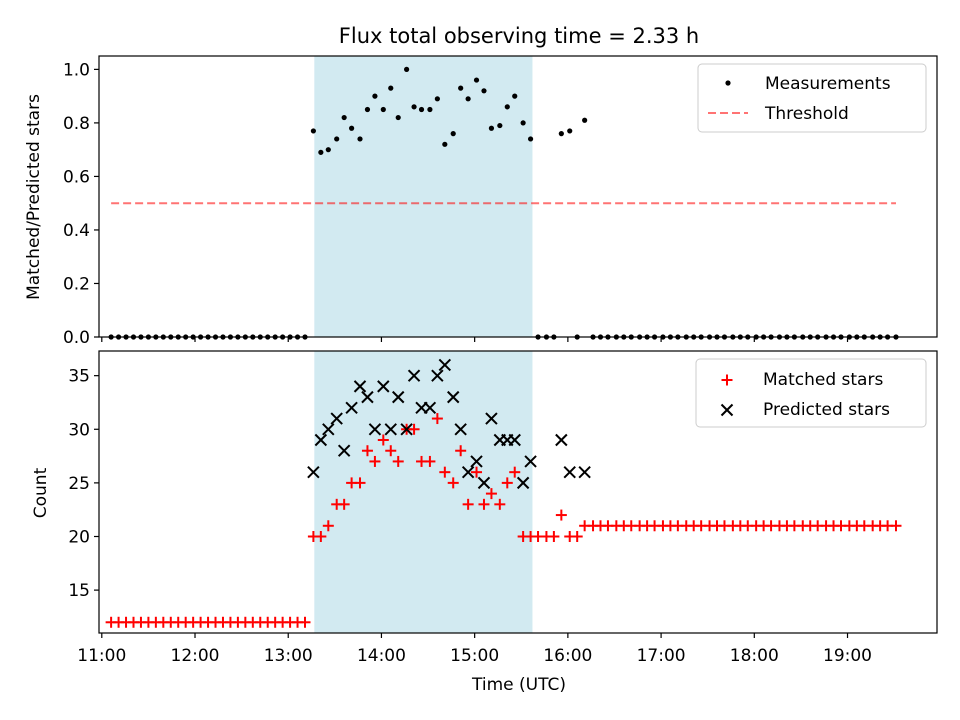  What do you see at coordinates (826, 410) in the screenshot?
I see `legend-predicted-label: Predicted stars` at bounding box center [826, 410].